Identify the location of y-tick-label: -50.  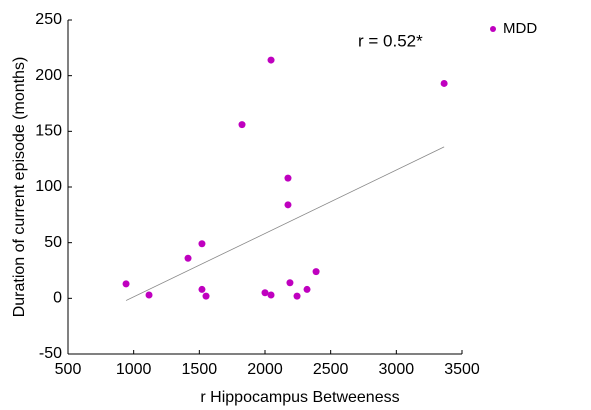
(50, 353).